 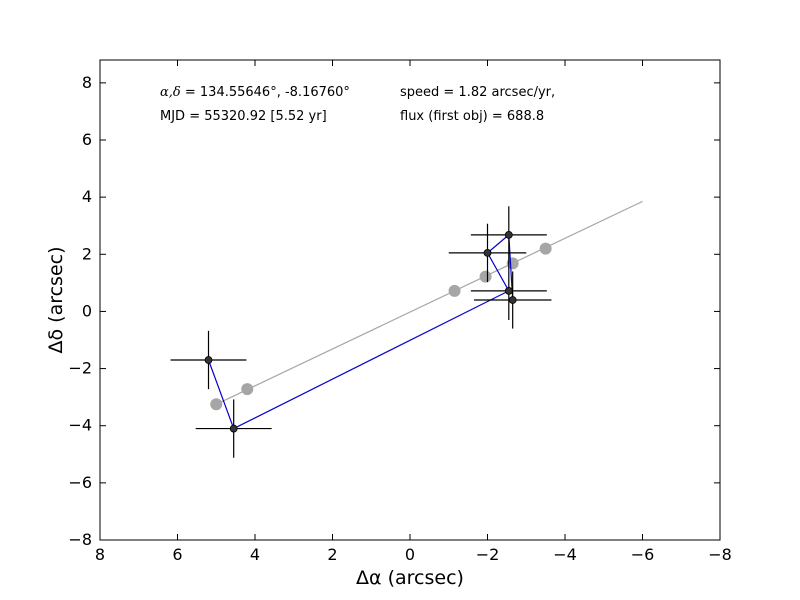 What do you see at coordinates (477, 92) in the screenshot?
I see `speed-annotation: speed = 1.82 arcsec/yr,` at bounding box center [477, 92].